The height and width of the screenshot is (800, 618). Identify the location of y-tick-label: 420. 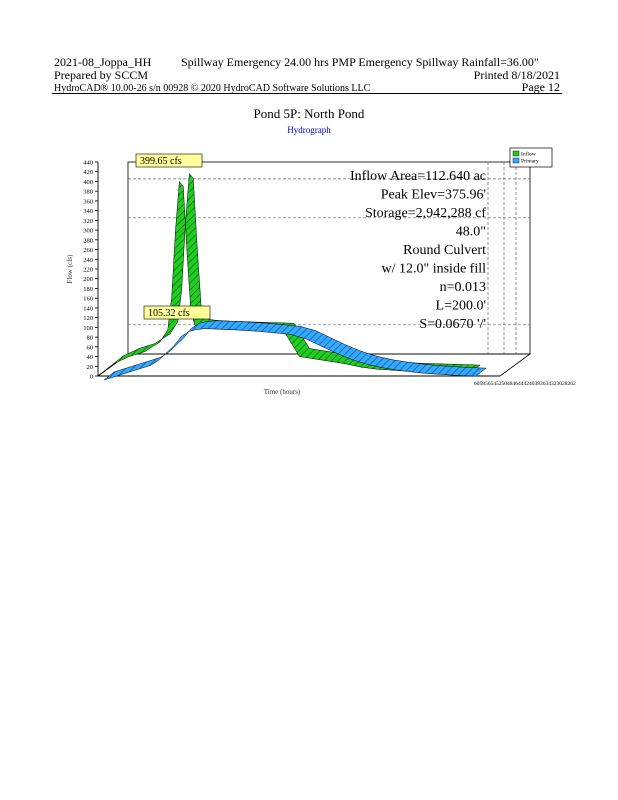
(88, 172).